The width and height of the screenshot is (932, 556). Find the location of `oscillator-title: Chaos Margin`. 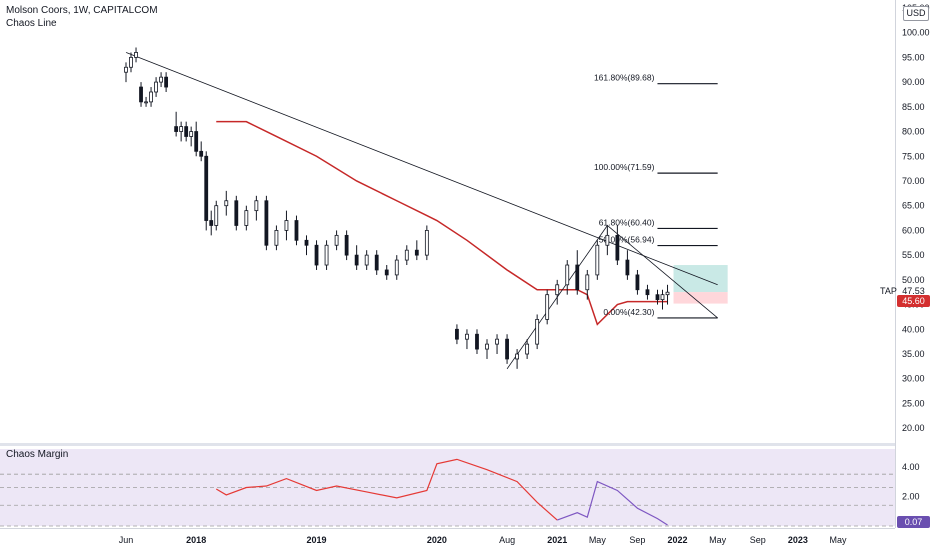

oscillator-title: Chaos Margin is located at coordinates (37, 454).